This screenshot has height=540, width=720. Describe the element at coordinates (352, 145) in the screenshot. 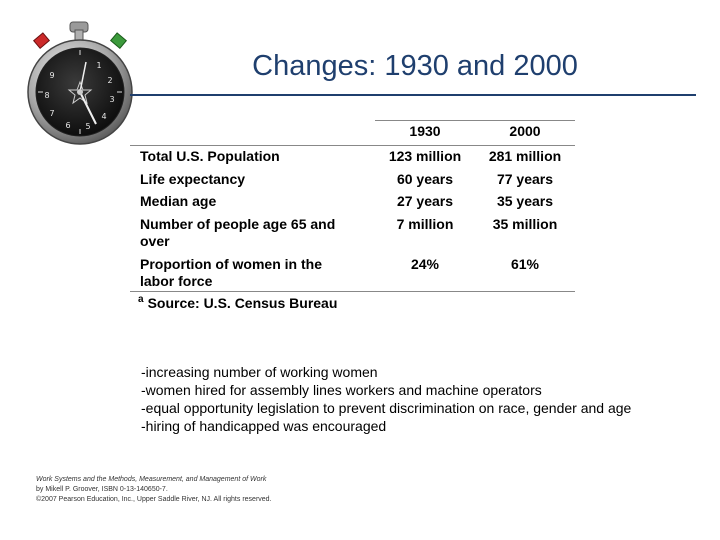

I see `table-header-rule` at that location.